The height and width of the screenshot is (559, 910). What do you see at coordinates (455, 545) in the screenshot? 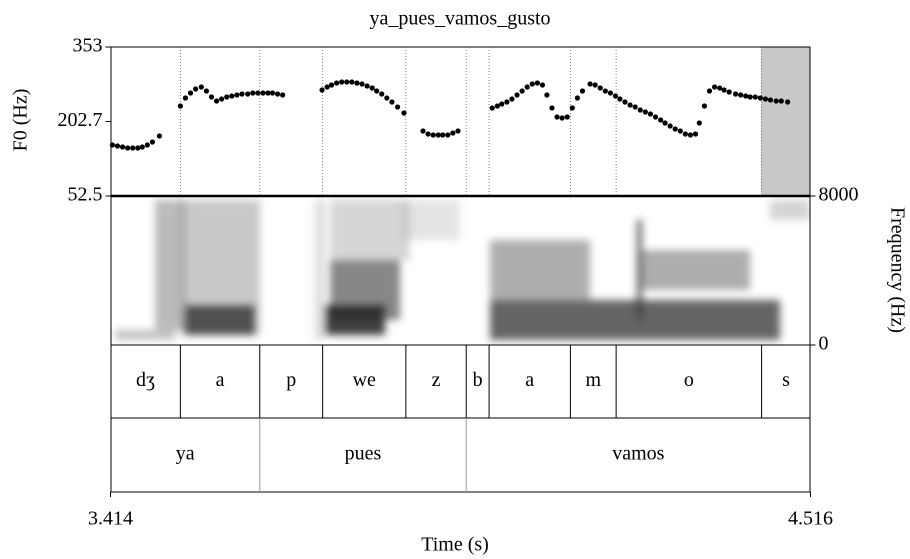
I see `x-axis-label: Time (s)` at bounding box center [455, 545].